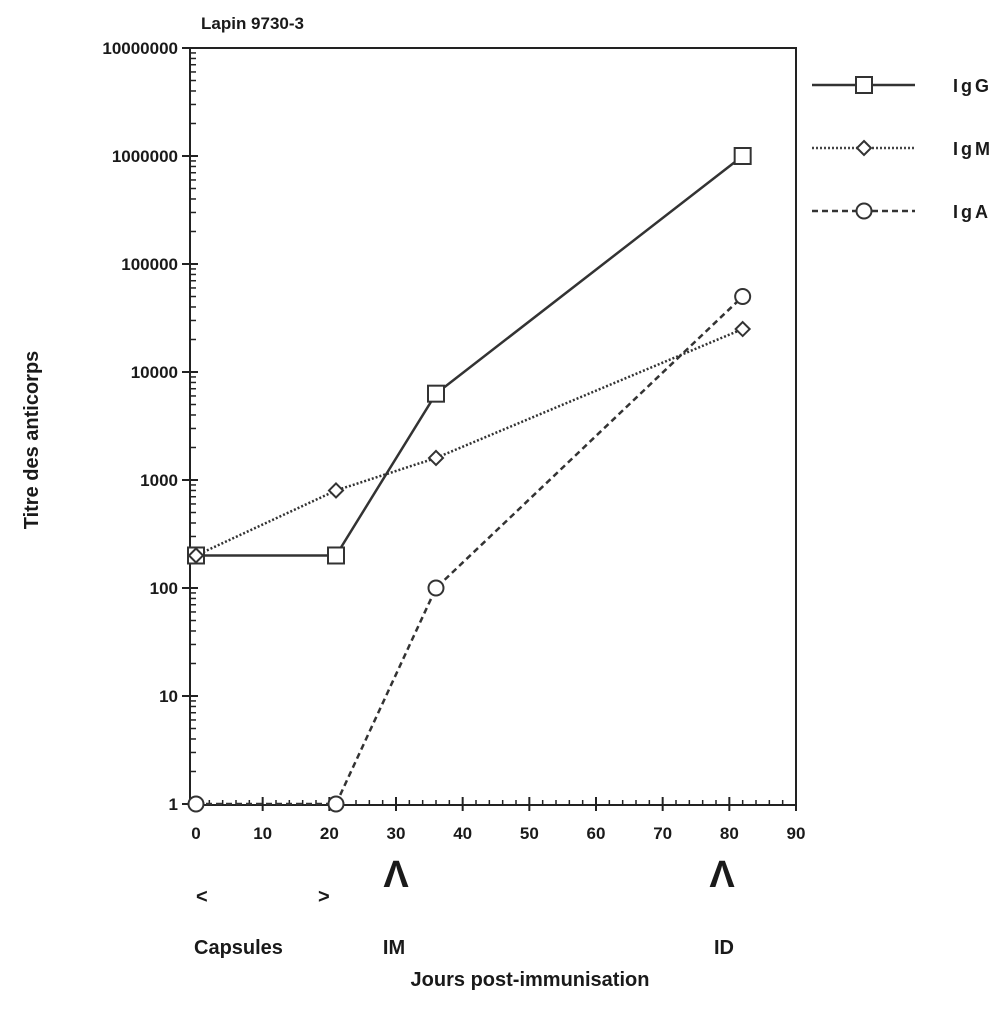 This screenshot has height=1018, width=1003. What do you see at coordinates (529, 833) in the screenshot?
I see `x-tick-label: 50` at bounding box center [529, 833].